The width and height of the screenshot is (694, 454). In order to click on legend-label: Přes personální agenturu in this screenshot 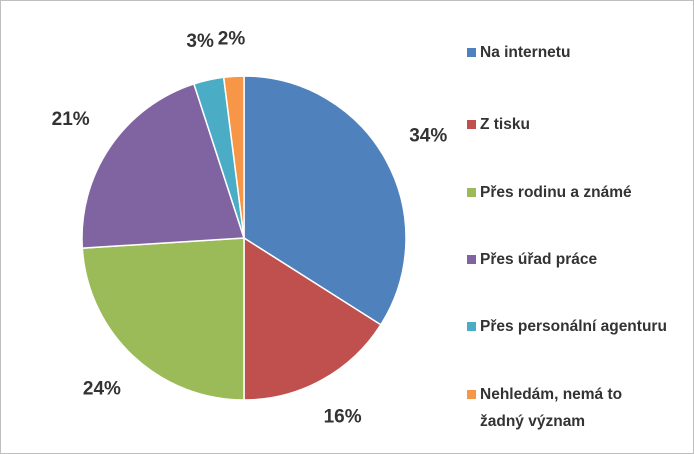, I will do `click(573, 326)`.